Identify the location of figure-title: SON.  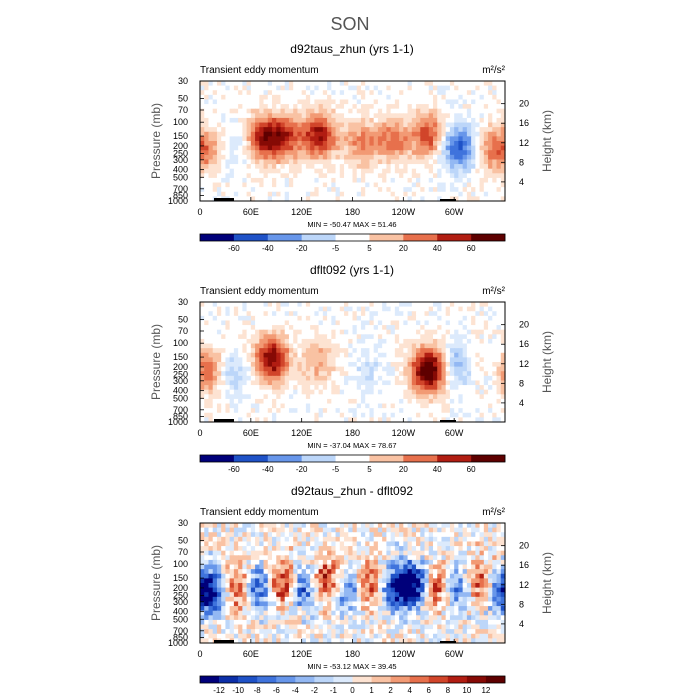
(349, 24).